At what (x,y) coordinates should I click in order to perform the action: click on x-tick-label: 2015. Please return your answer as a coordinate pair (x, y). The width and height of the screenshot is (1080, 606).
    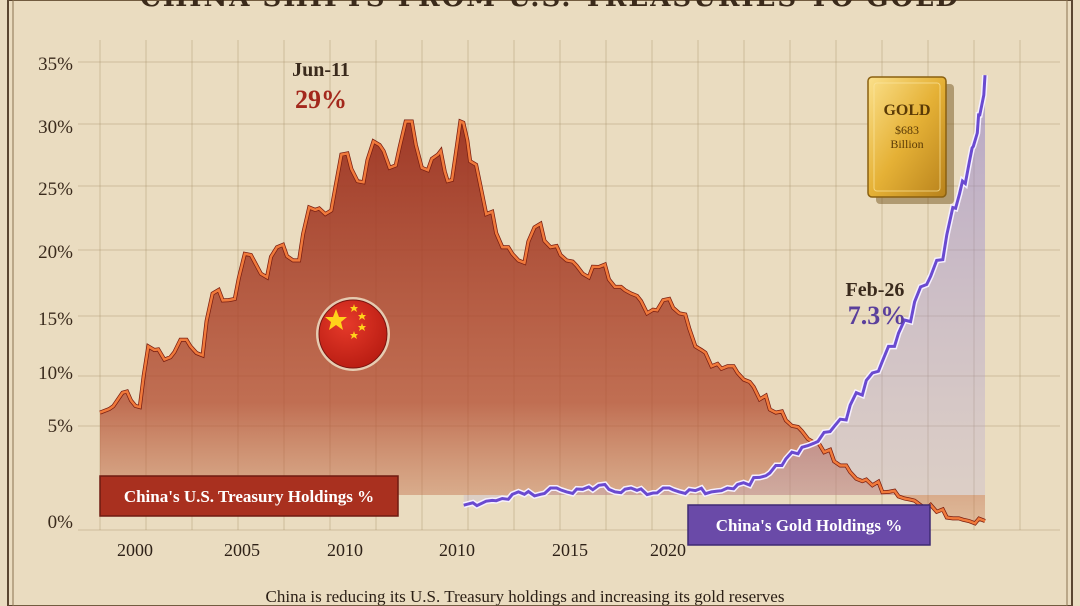
    Looking at the image, I should click on (570, 550).